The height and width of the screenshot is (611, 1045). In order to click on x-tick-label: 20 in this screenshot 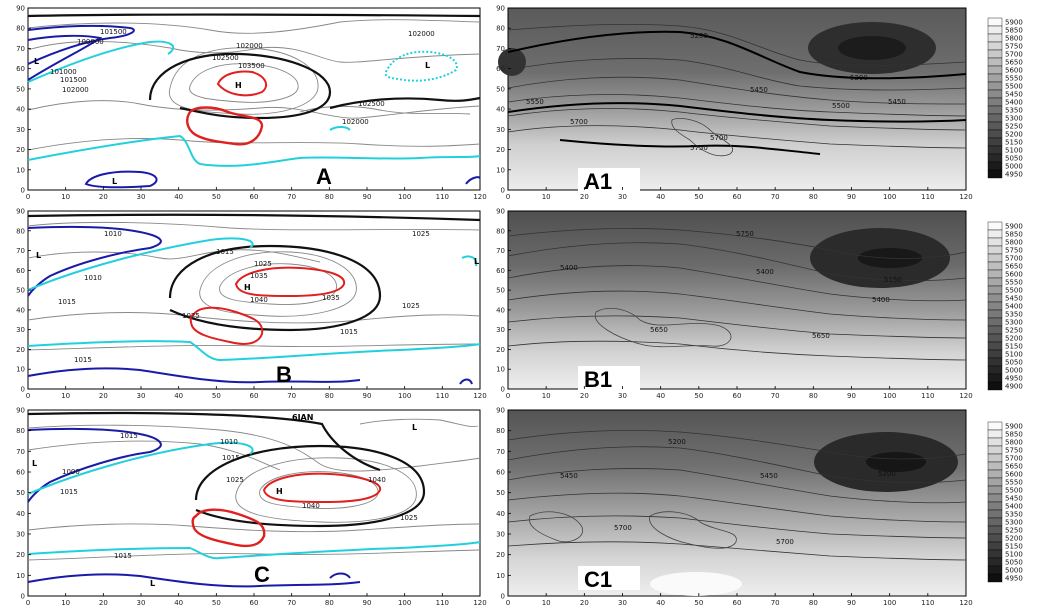, I will do `click(103, 603)`.